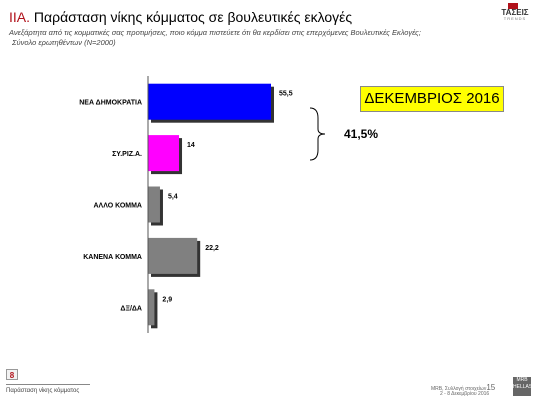 The width and height of the screenshot is (538, 403). What do you see at coordinates (361, 134) in the screenshot?
I see `combined-total-label: 41,5%` at bounding box center [361, 134].